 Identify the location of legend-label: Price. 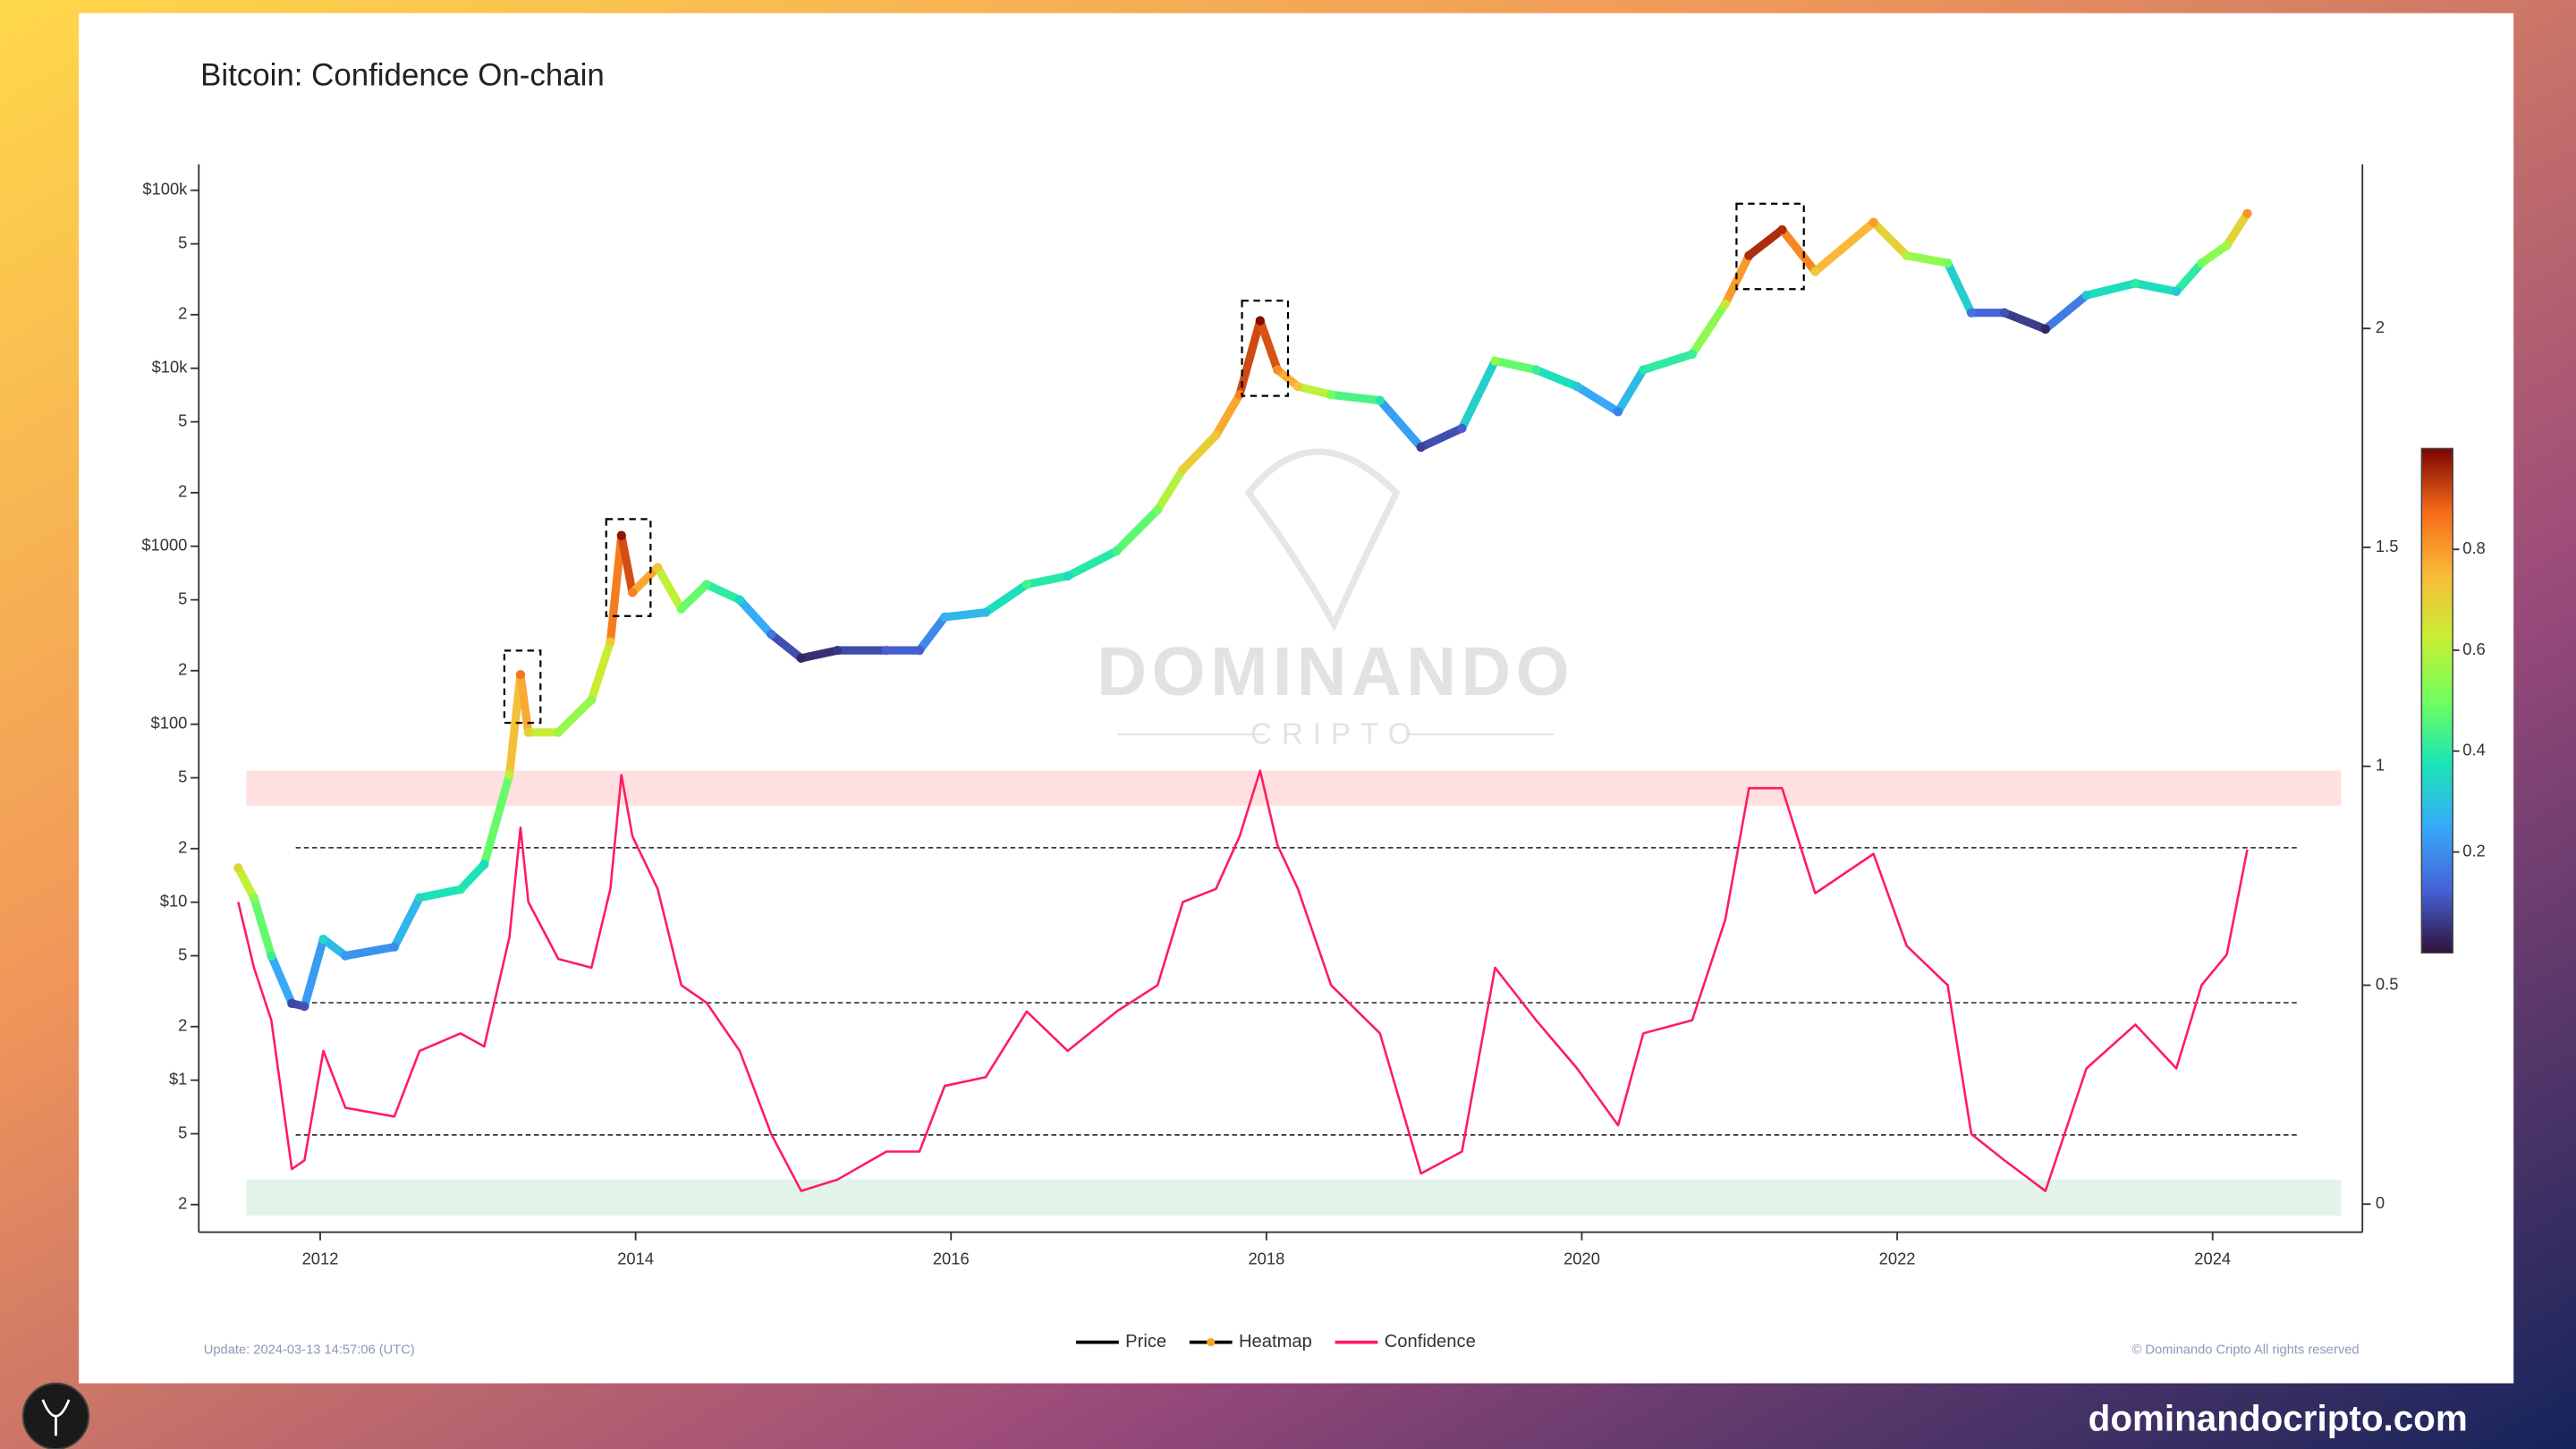
(1145, 1342).